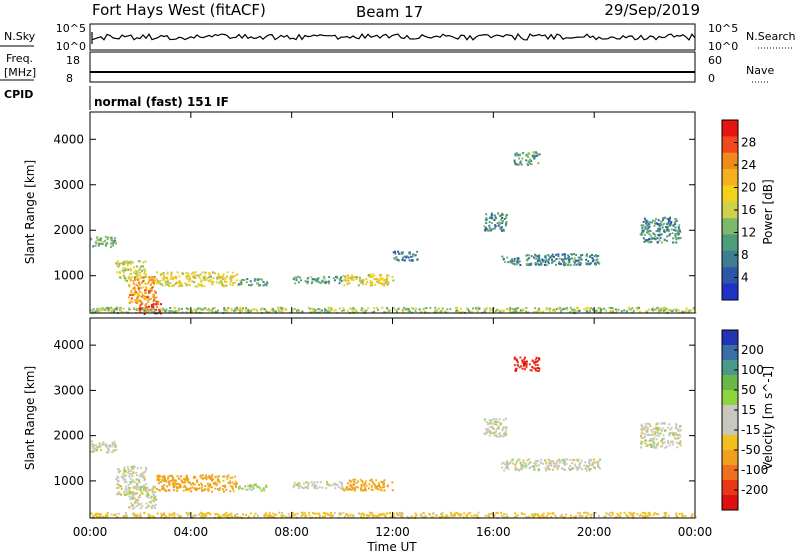 The height and width of the screenshot is (554, 800). I want to click on colorbar-tick-label: 28, so click(748, 143).